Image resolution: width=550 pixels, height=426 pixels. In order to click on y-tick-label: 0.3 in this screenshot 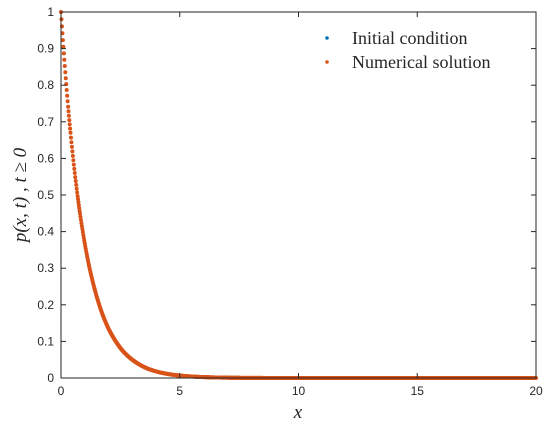, I will do `click(45, 268)`.